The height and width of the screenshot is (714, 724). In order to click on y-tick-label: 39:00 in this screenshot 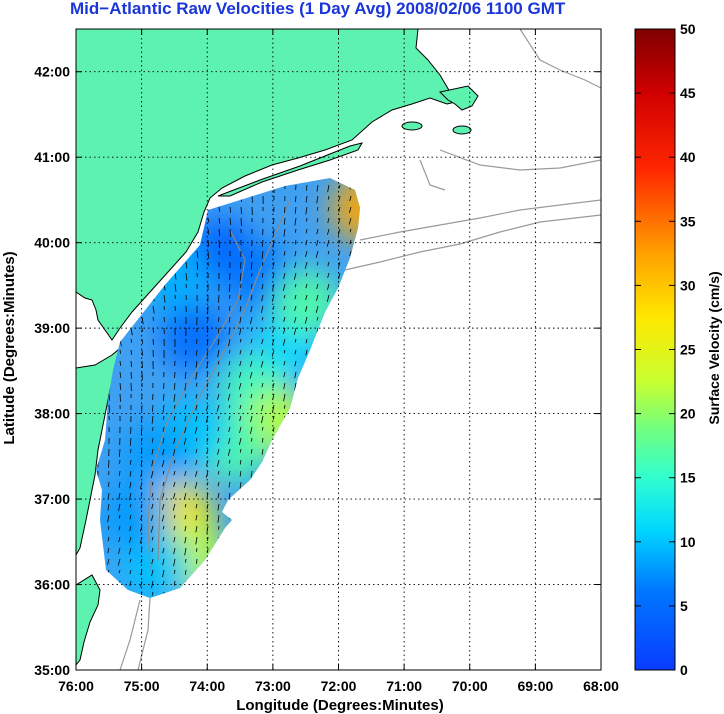, I will do `click(52, 328)`.